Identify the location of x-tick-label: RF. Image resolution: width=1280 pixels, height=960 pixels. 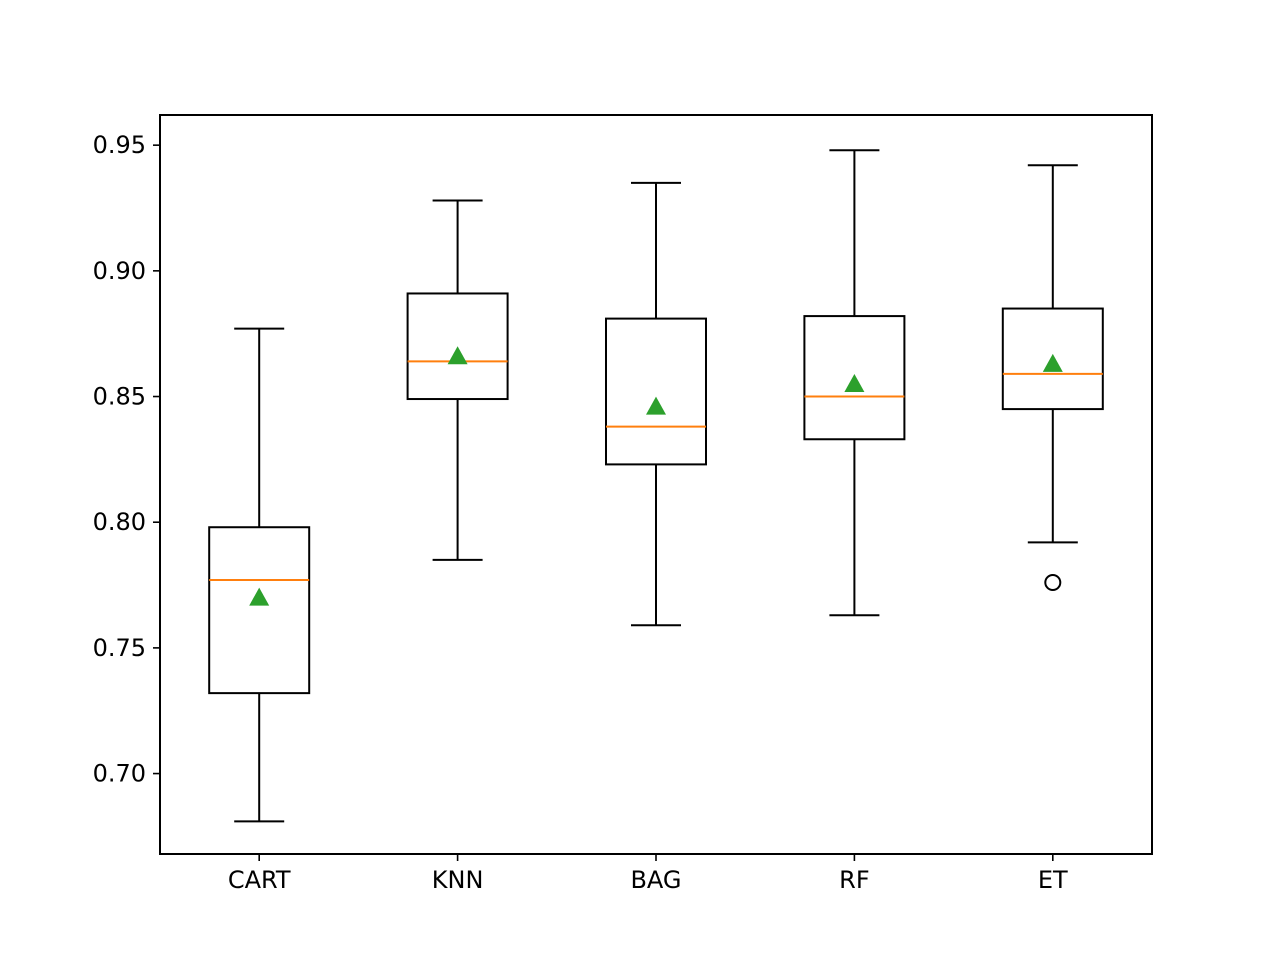
(854, 880).